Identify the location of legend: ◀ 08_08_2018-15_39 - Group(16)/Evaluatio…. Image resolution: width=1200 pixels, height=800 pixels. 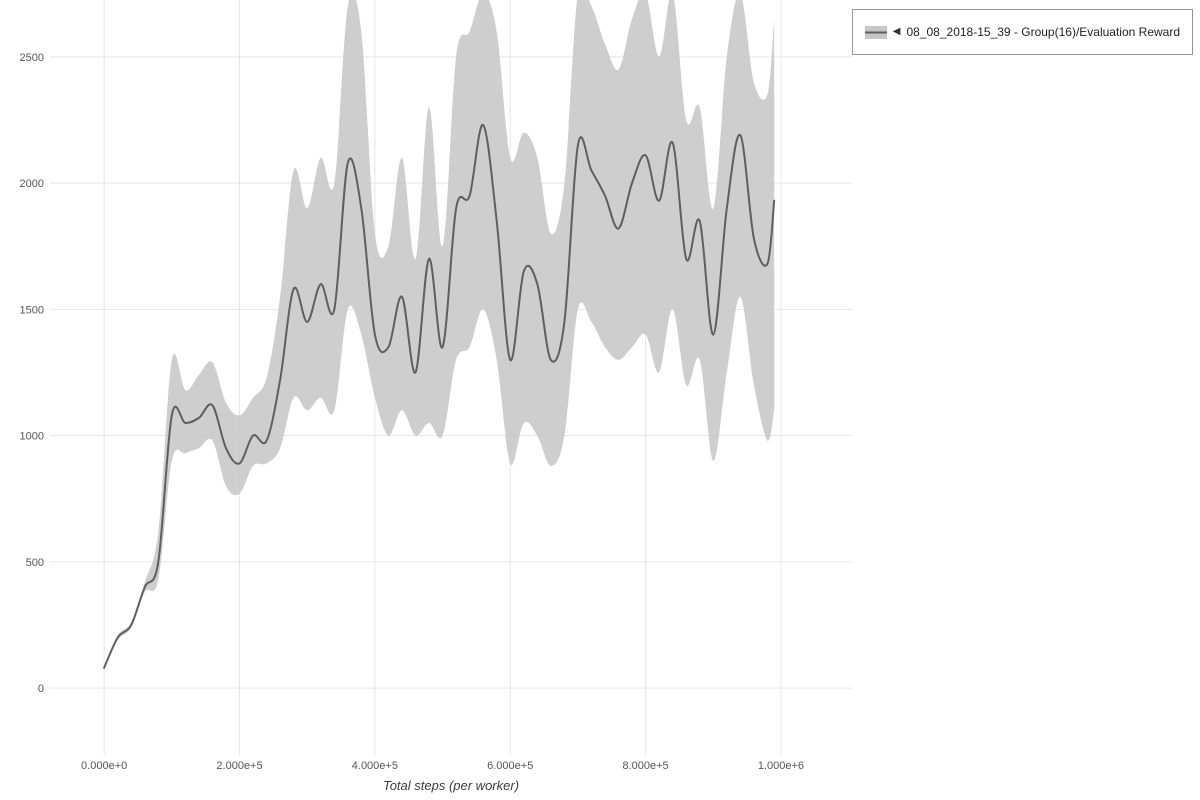
(1022, 32).